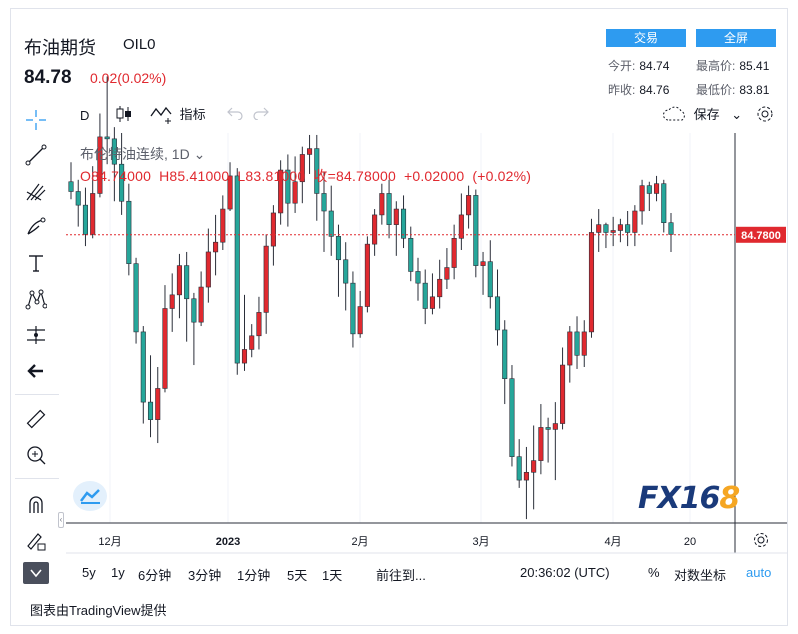  I want to click on range-6min: 6分钟, so click(155, 575).